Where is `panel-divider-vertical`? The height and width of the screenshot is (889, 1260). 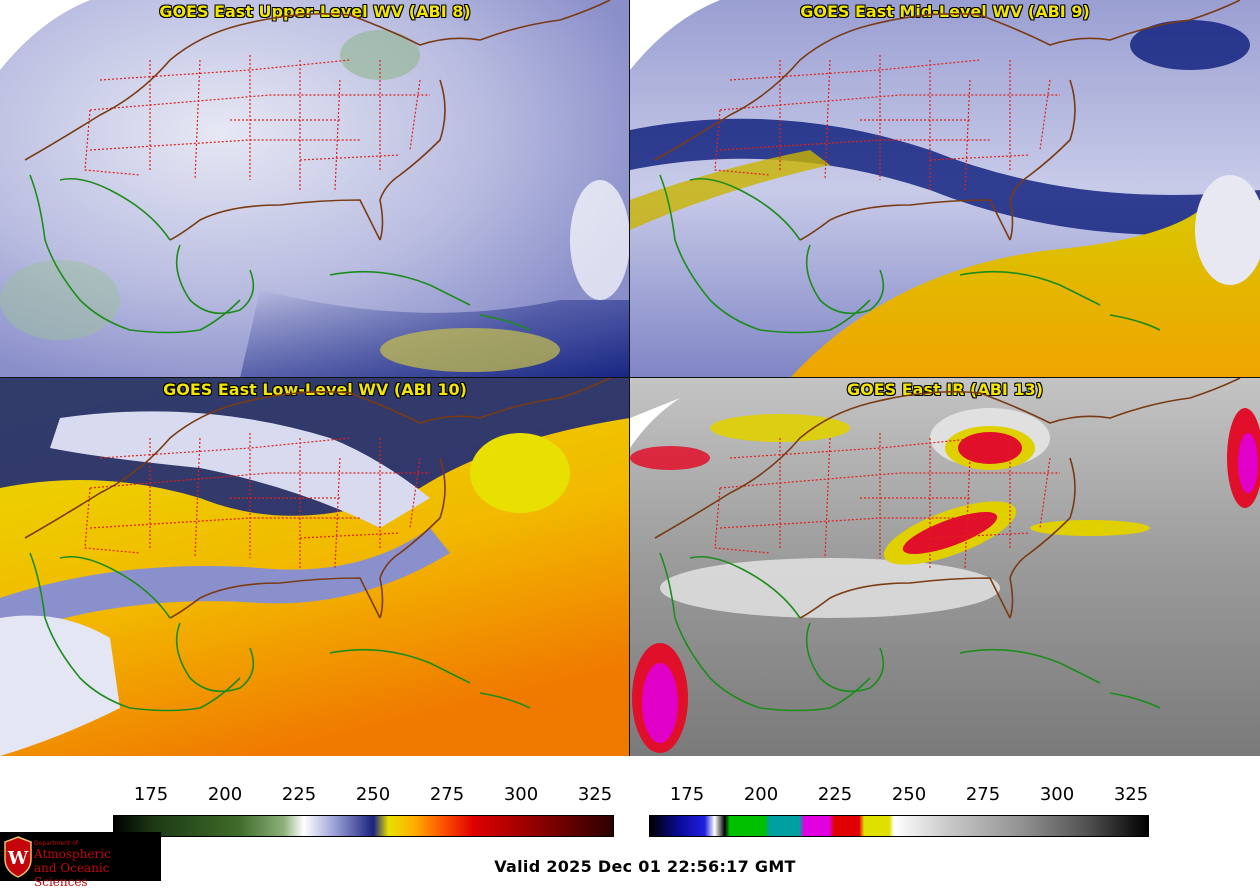
panel-divider-vertical is located at coordinates (629, 378).